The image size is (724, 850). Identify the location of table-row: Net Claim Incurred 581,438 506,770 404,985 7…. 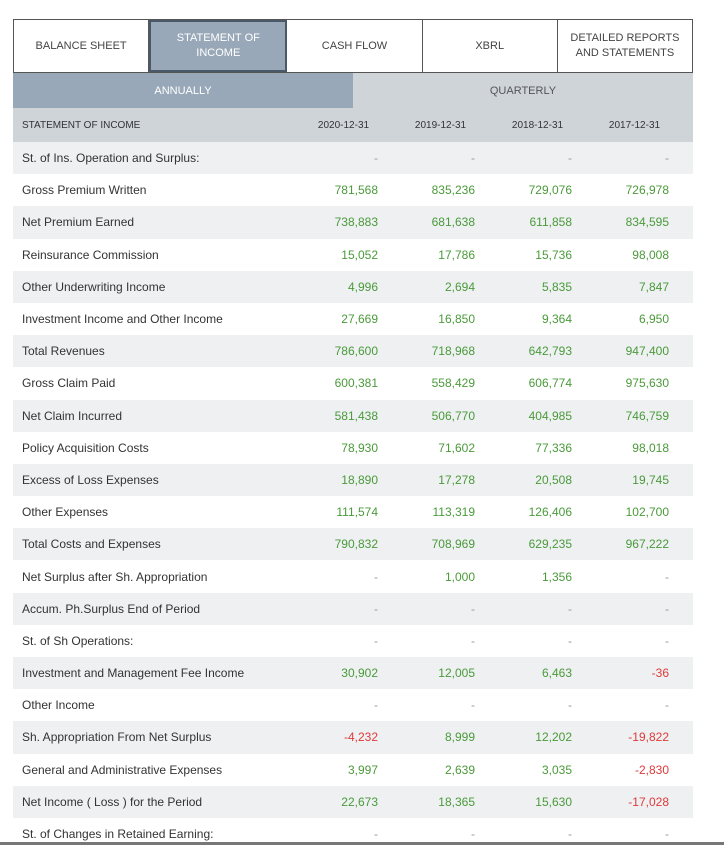
(353, 415).